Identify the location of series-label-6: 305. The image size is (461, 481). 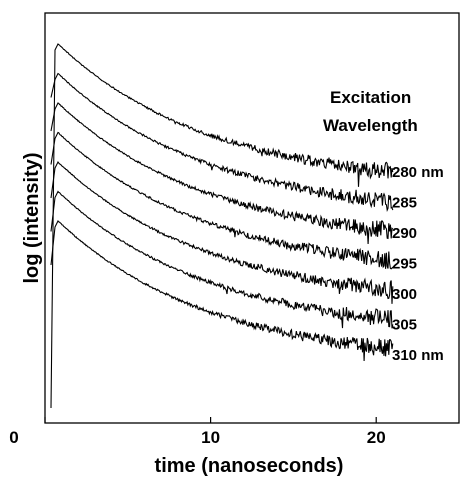
(404, 325).